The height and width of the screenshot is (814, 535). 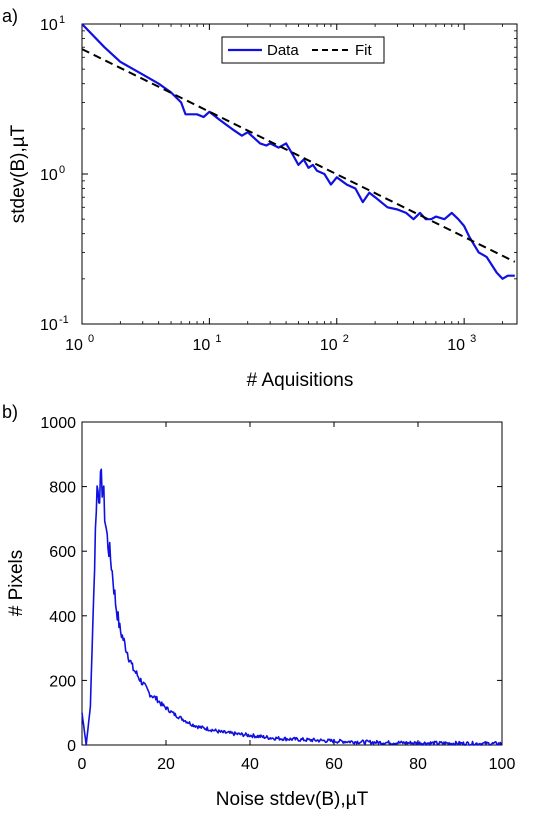 I want to click on x-axis-label-b: Noise stdev(B),µT, so click(x=292, y=799).